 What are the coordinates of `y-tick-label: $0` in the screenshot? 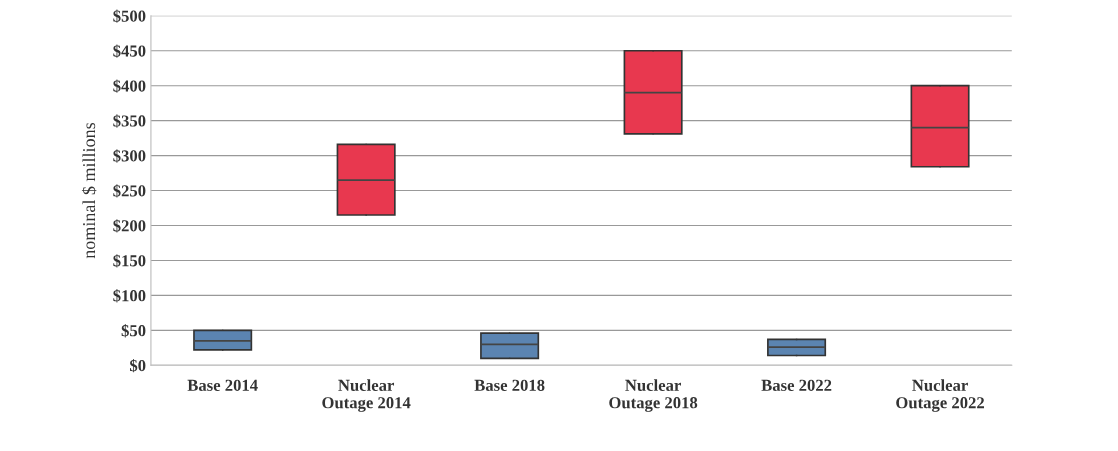 It's located at (138, 366).